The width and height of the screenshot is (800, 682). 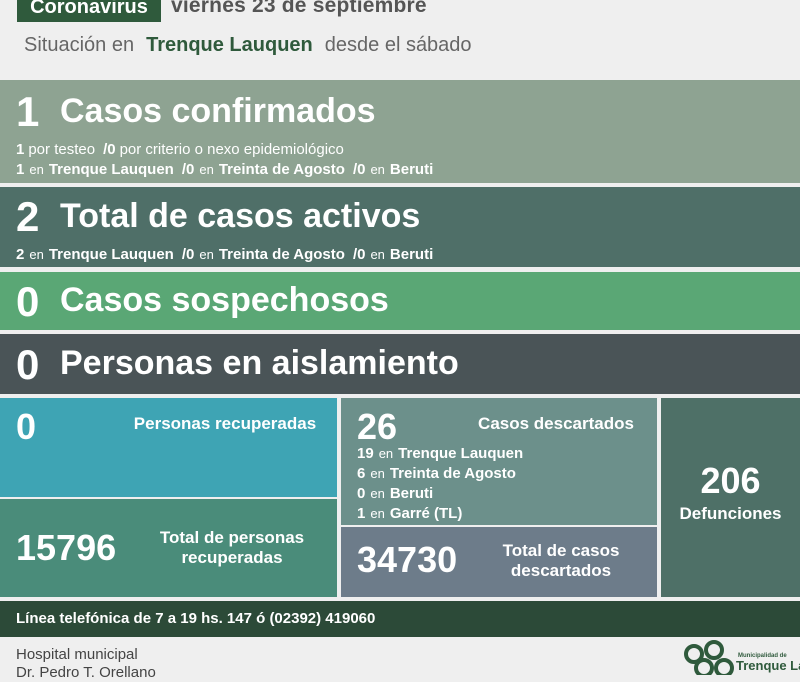 I want to click on label: por testeo, so click(x=62, y=149).